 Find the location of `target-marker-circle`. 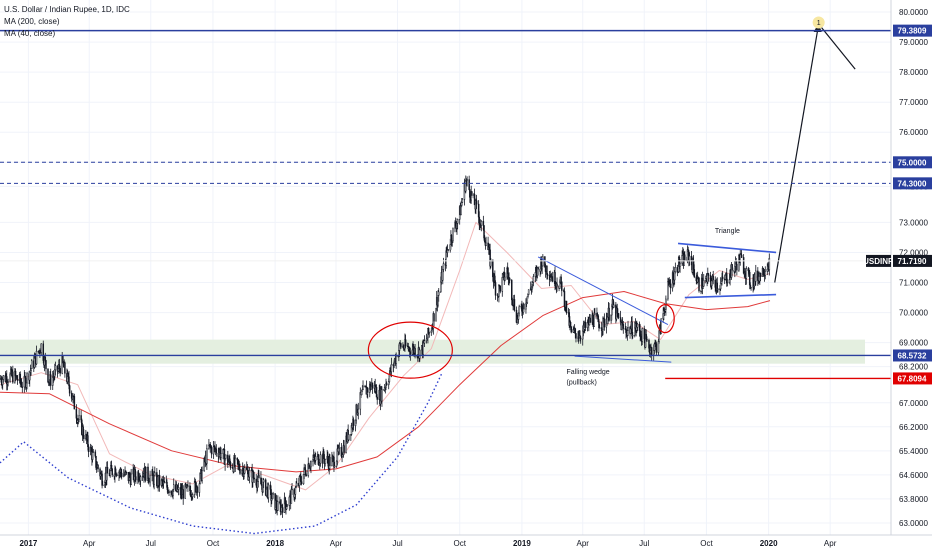

target-marker-circle is located at coordinates (818, 22).